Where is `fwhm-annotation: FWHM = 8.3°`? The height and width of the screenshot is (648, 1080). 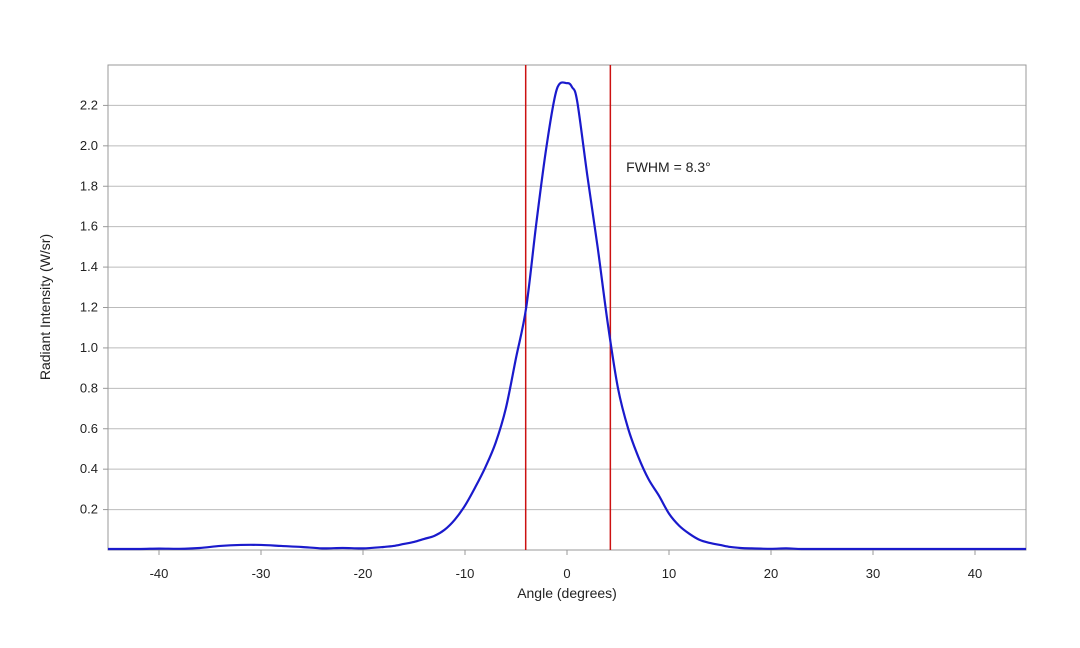
fwhm-annotation: FWHM = 8.3° is located at coordinates (668, 167).